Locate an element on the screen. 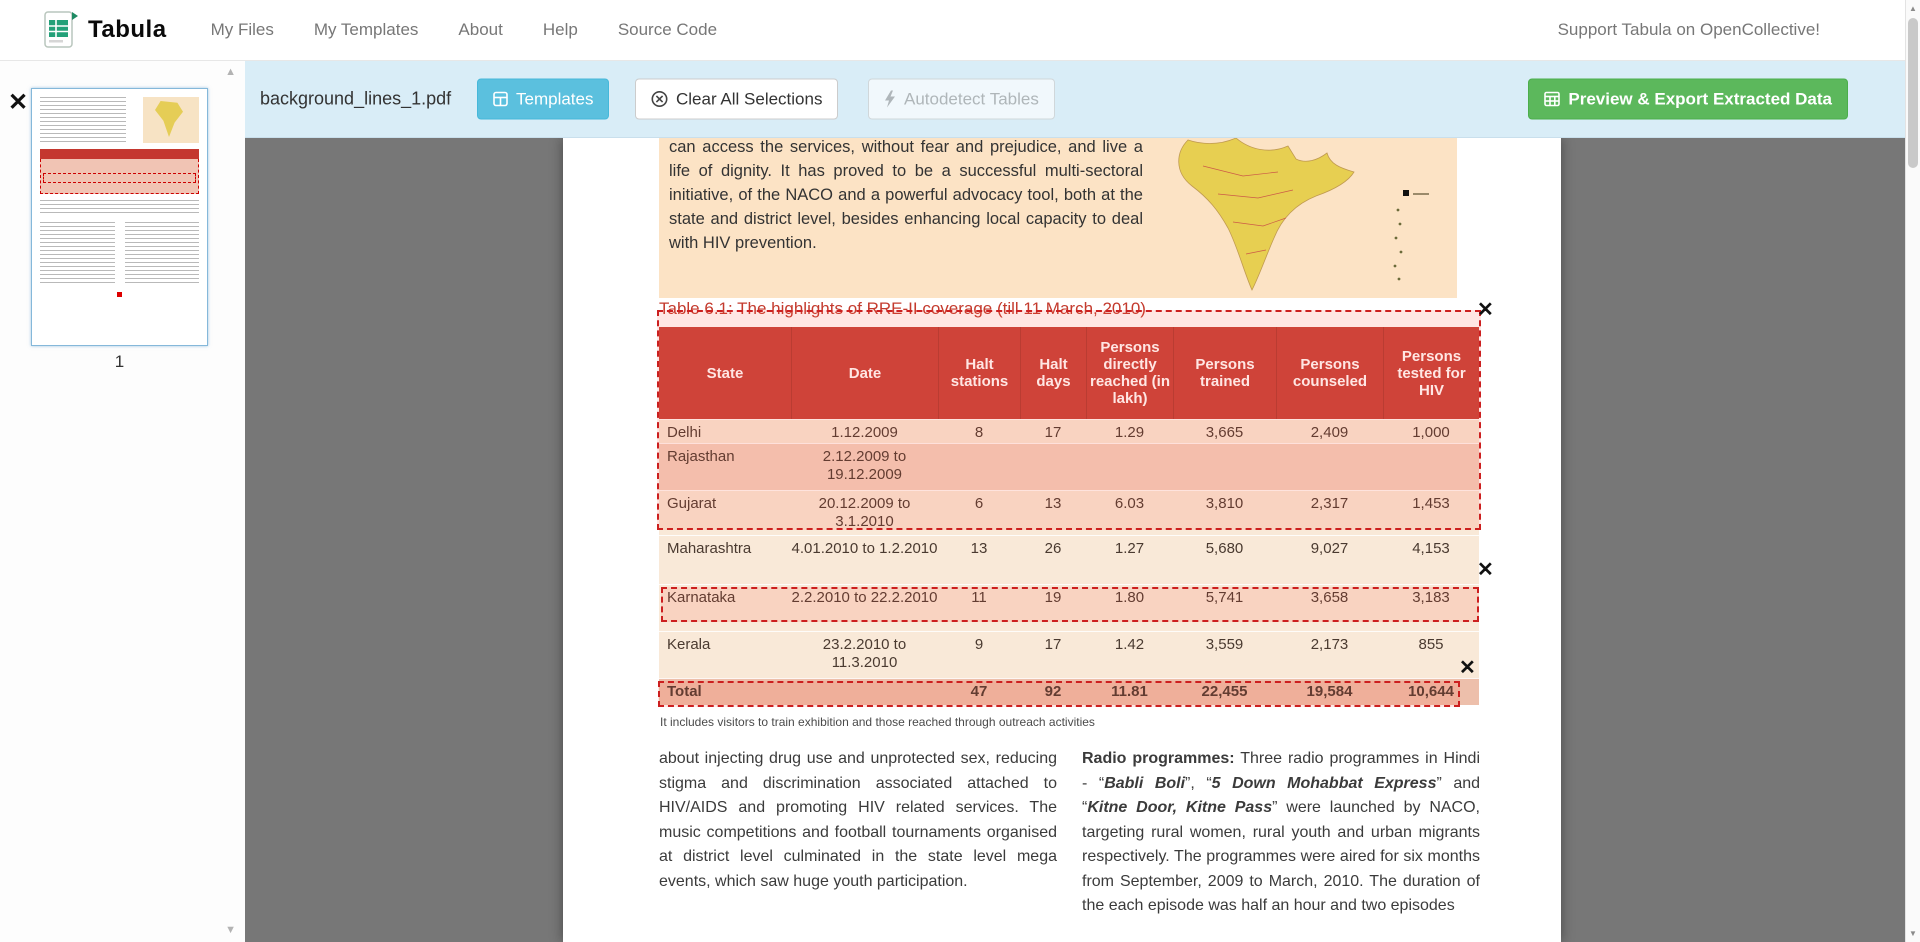 This screenshot has height=942, width=1920. remove-page-icon: ✕ is located at coordinates (18, 102).